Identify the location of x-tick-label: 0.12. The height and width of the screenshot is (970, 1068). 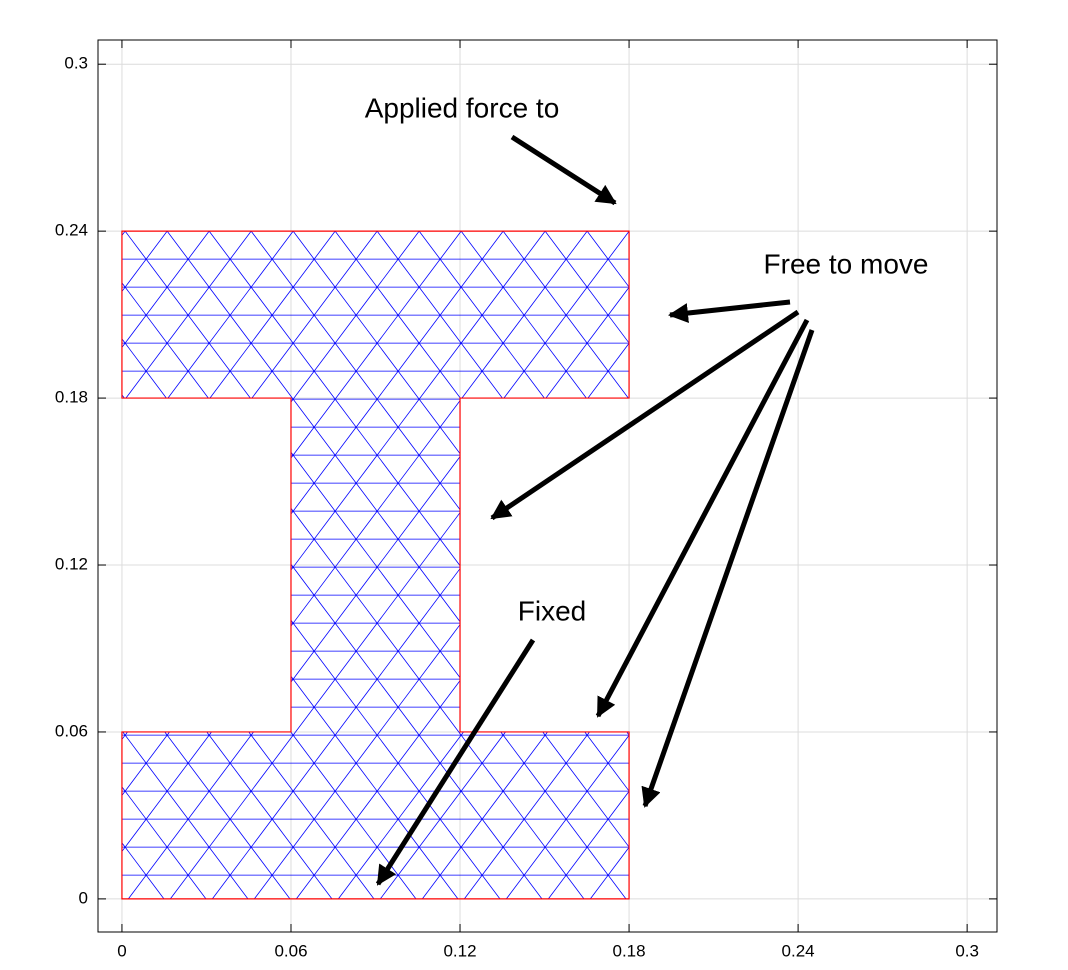
(459, 950).